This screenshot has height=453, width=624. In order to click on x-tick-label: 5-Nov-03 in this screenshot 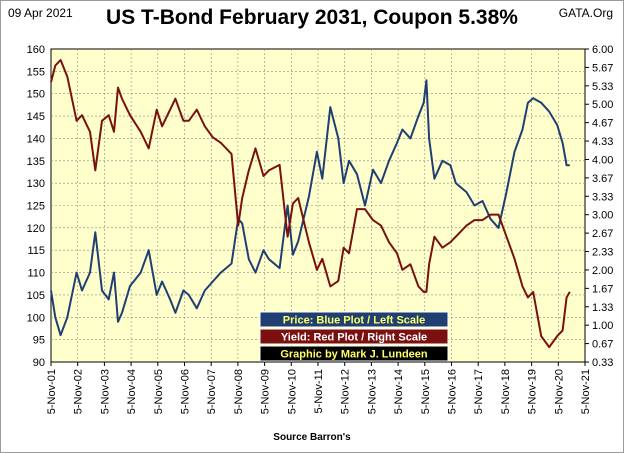, I will do `click(105, 391)`.